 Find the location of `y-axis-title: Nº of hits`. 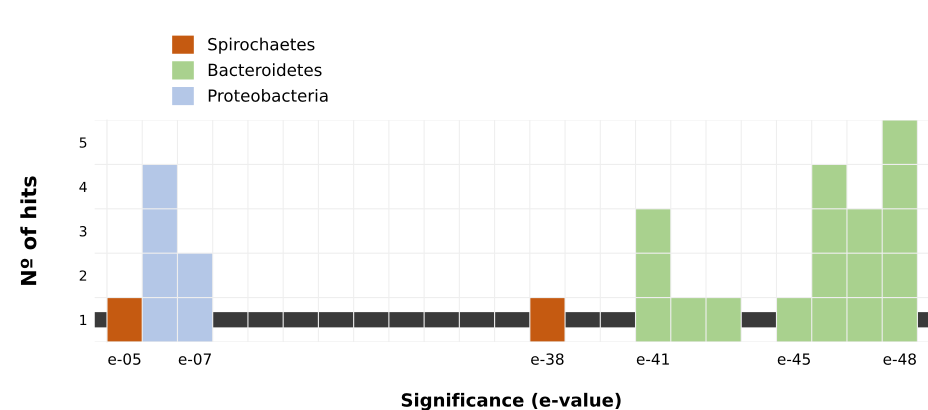

y-axis-title: Nº of hits is located at coordinates (28, 230).